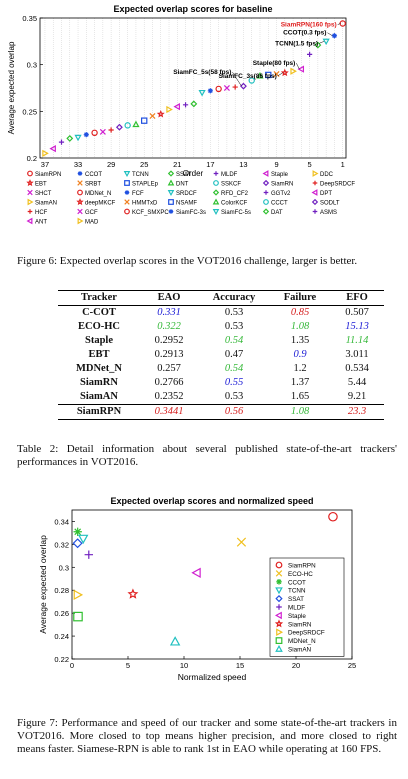  What do you see at coordinates (61, 544) in the screenshot?
I see `y-tick-label: 0.32` at bounding box center [61, 544].